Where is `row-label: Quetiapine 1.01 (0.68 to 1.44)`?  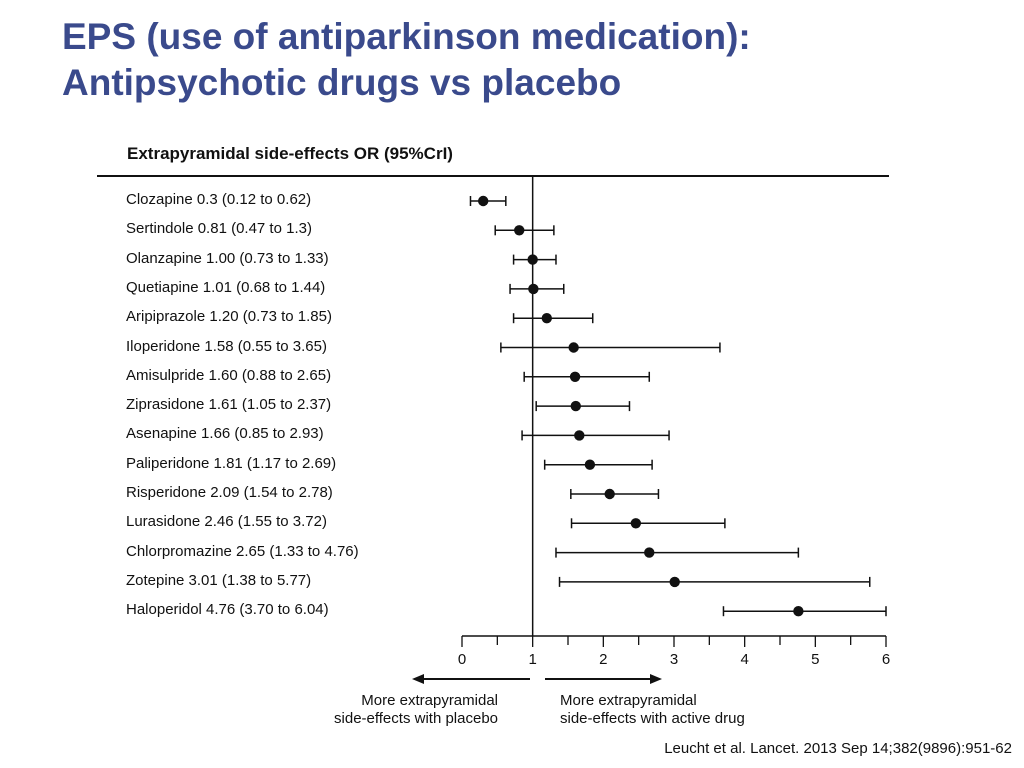
row-label: Quetiapine 1.01 (0.68 to 1.44) is located at coordinates (226, 287).